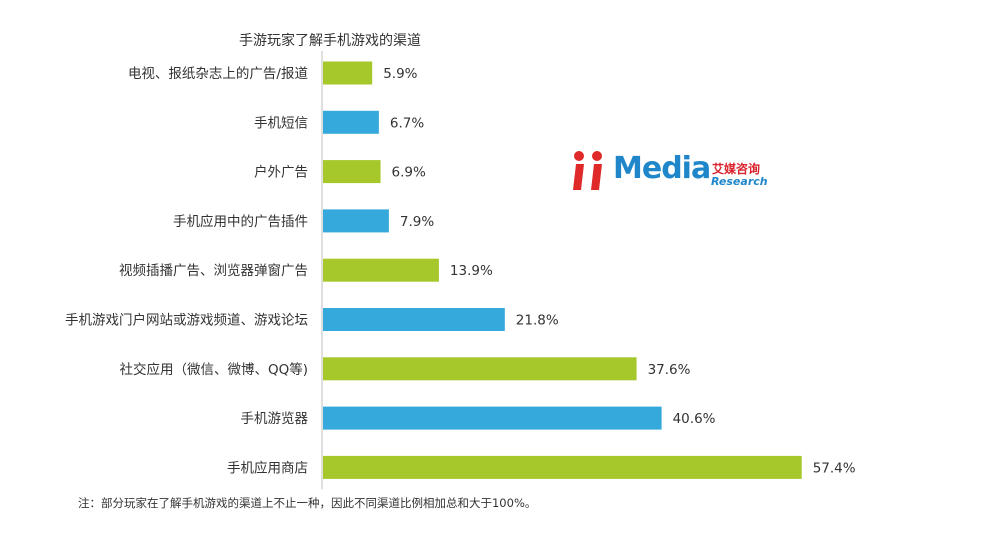 Image resolution: width=988 pixels, height=541 pixels. Describe the element at coordinates (267, 467) in the screenshot. I see `category-label: 手机应用商店` at that location.